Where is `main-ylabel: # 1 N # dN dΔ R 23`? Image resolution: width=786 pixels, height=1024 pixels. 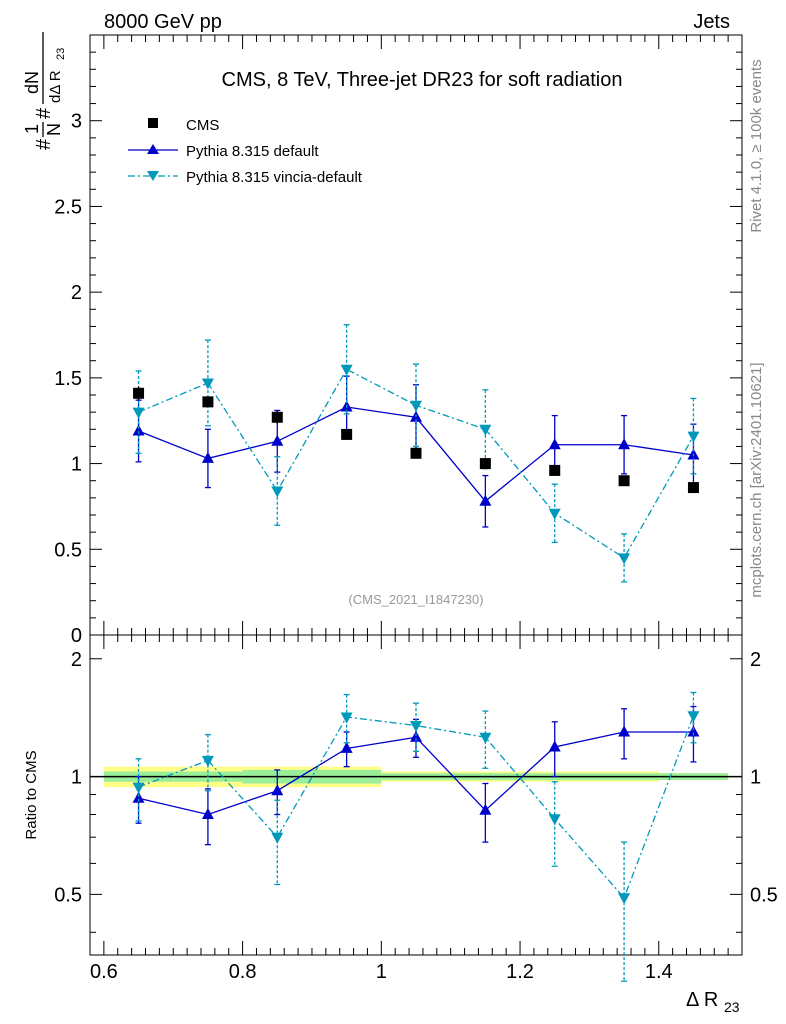
main-ylabel: # 1 N # dN dΔ R 23 is located at coordinates (44, 91).